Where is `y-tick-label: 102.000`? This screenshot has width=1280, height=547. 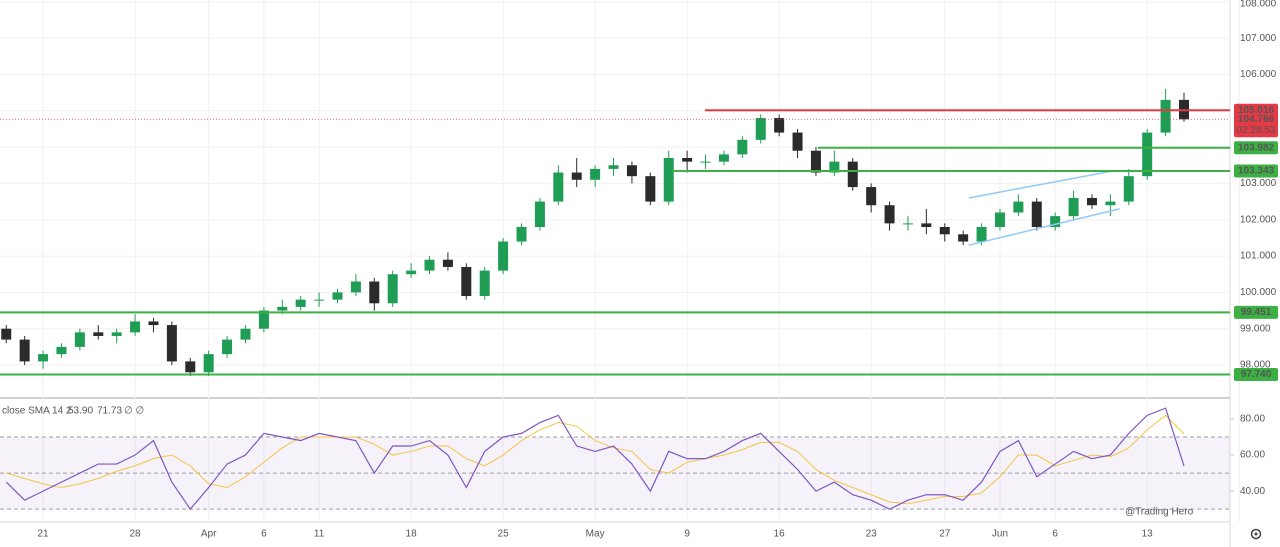
y-tick-label: 102.000 is located at coordinates (1258, 219).